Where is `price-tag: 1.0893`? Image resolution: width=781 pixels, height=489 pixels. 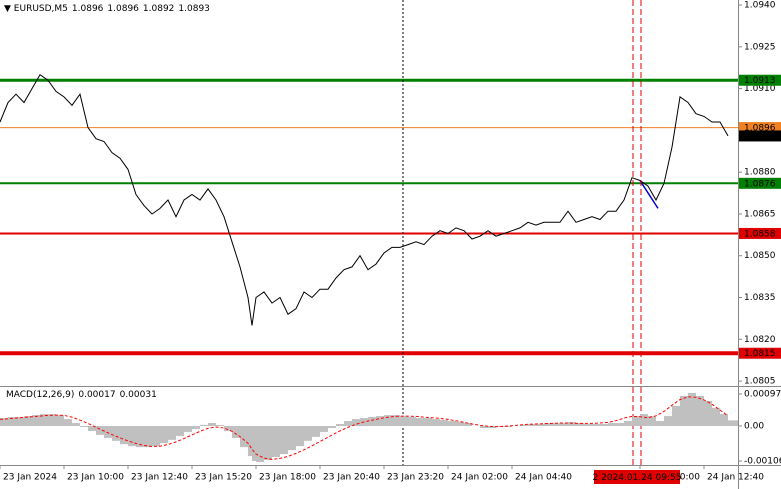
price-tag: 1.0893 is located at coordinates (760, 137).